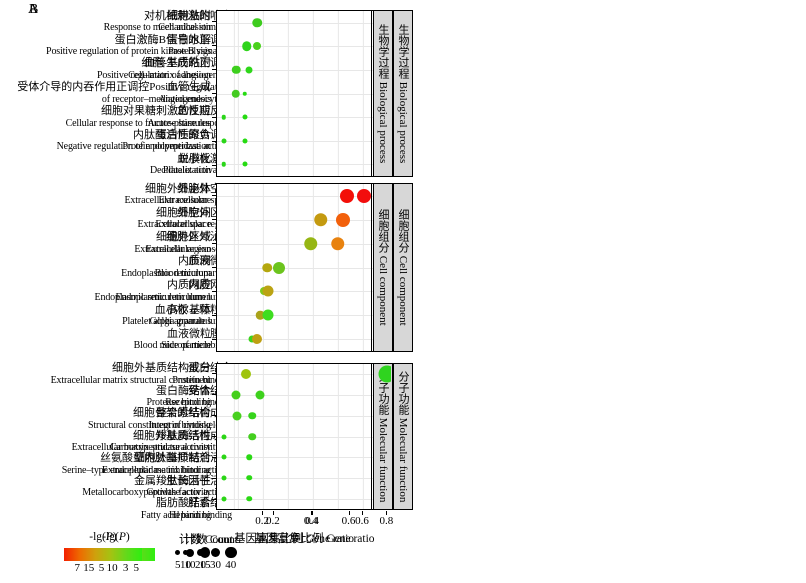  I want to click on go-term-label-en: Side of membrane, so click(196, 346).